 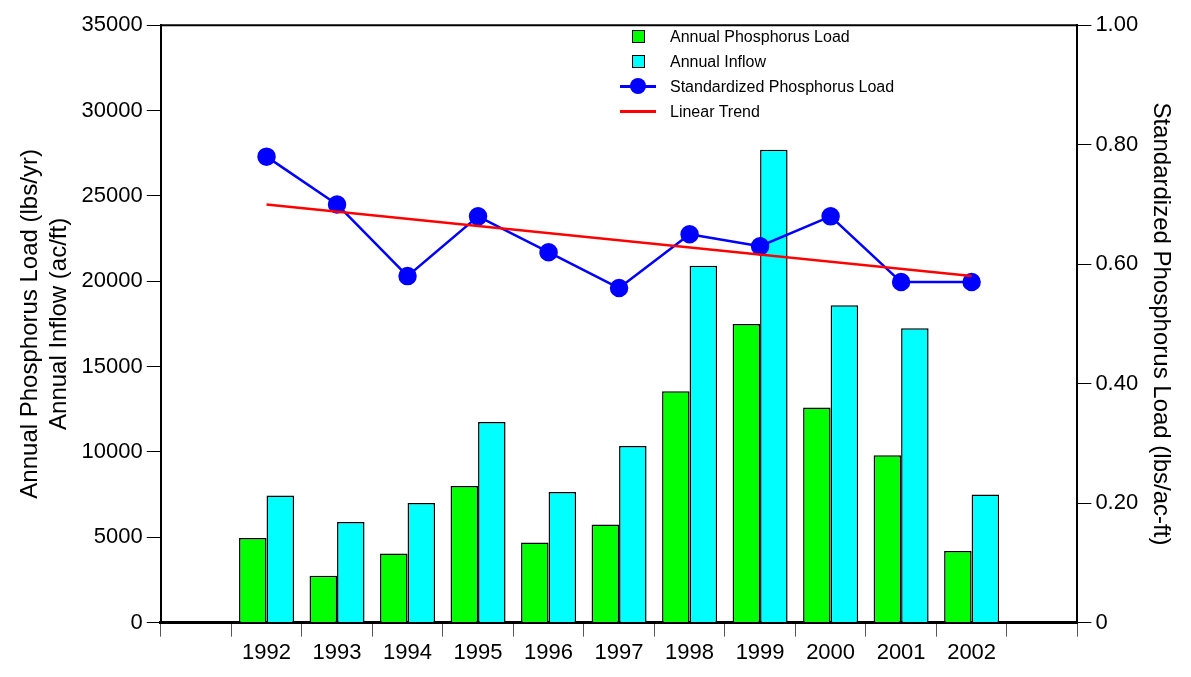 What do you see at coordinates (112, 280) in the screenshot?
I see `y-tick-label: 20000` at bounding box center [112, 280].